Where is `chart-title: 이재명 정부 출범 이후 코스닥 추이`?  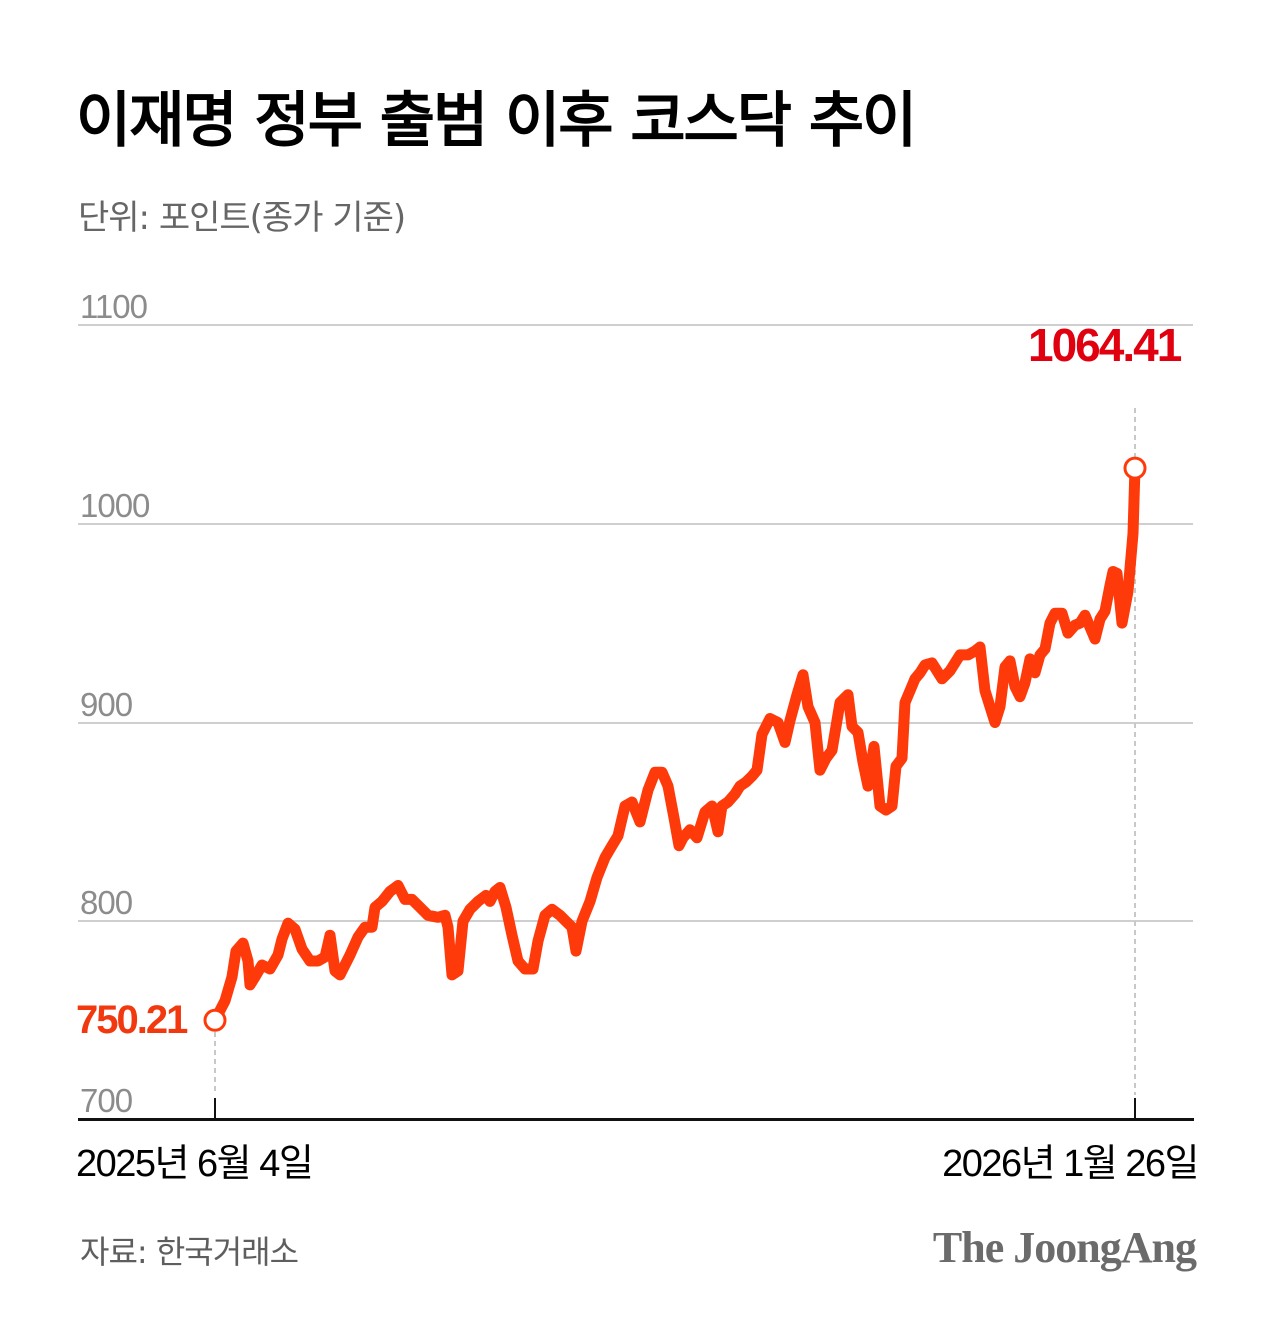
chart-title: 이재명 정부 출범 이후 코스닥 추이 is located at coordinates (496, 121).